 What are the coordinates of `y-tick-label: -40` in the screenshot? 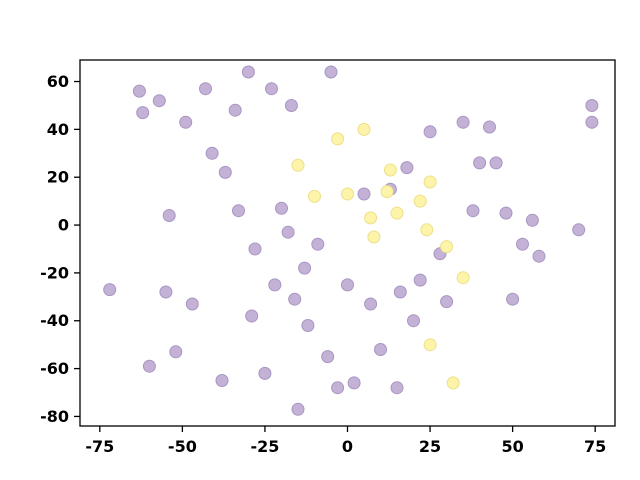 It's located at (54, 320).